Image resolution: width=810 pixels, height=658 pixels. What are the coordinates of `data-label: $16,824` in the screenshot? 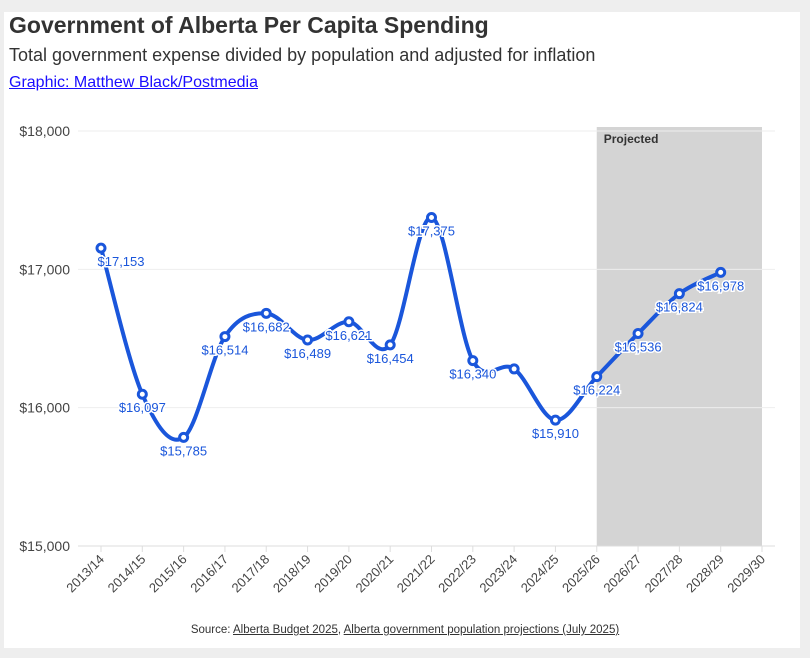 It's located at (679, 307).